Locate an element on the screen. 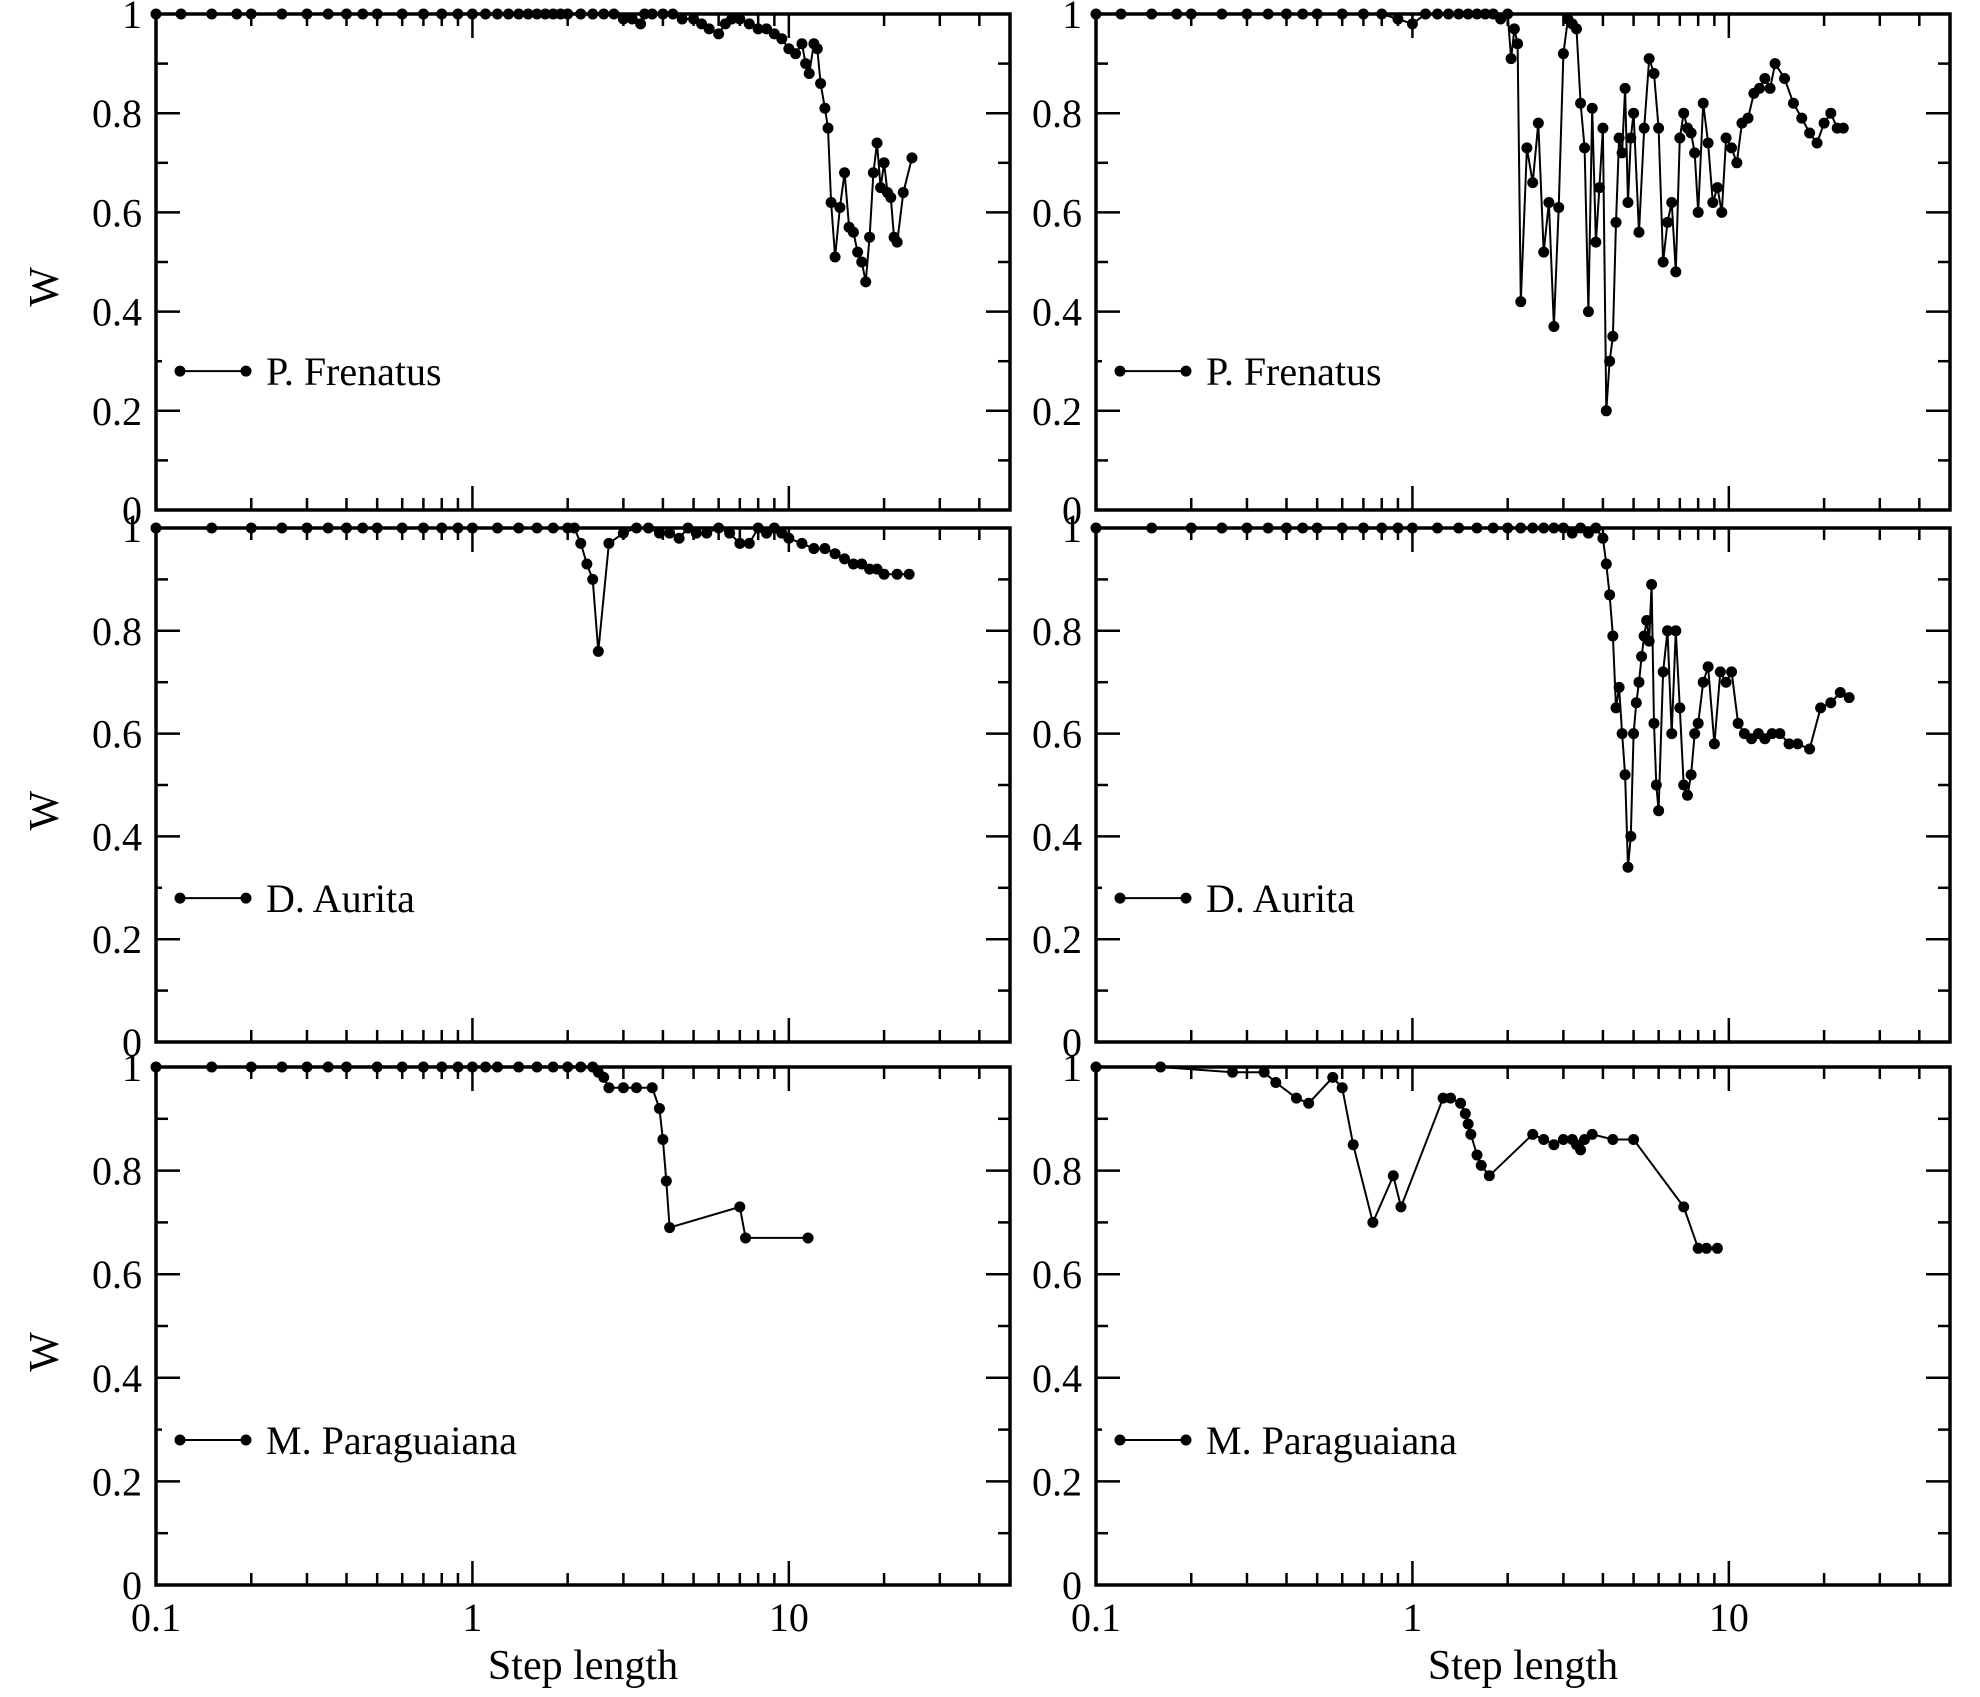  legend-label: D. Aurita is located at coordinates (1280, 898).